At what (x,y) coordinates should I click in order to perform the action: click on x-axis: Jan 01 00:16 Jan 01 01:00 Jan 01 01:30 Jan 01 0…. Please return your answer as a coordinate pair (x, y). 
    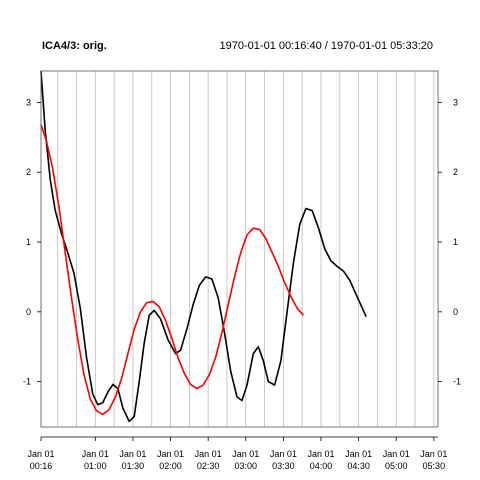
    Looking at the image, I should click on (237, 453).